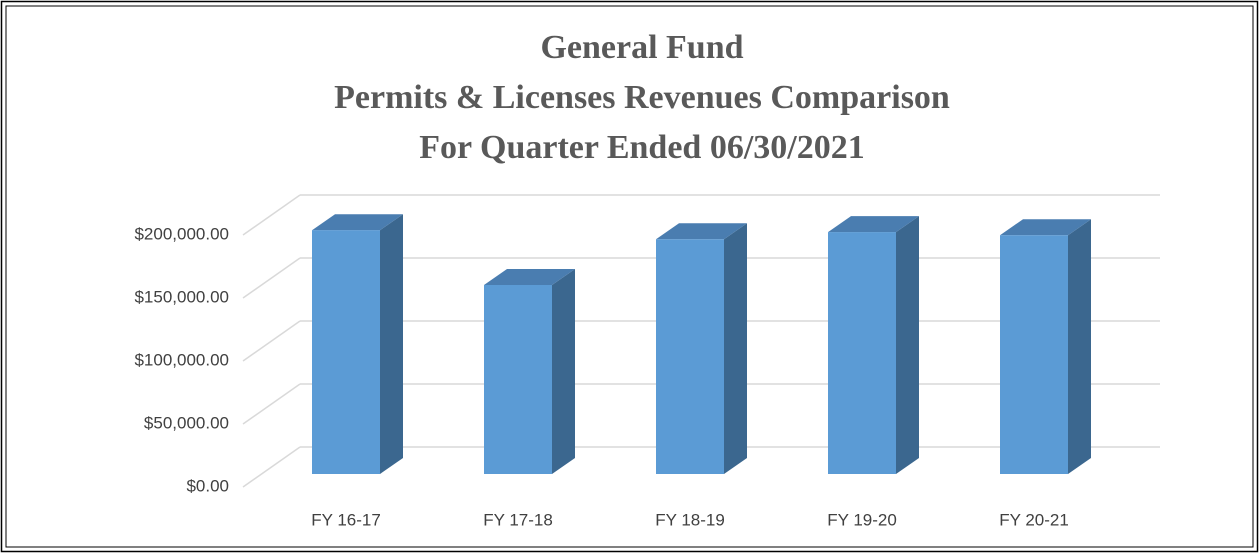 Image resolution: width=1259 pixels, height=553 pixels. Describe the element at coordinates (641, 47) in the screenshot. I see `chart-title: General Fund` at that location.